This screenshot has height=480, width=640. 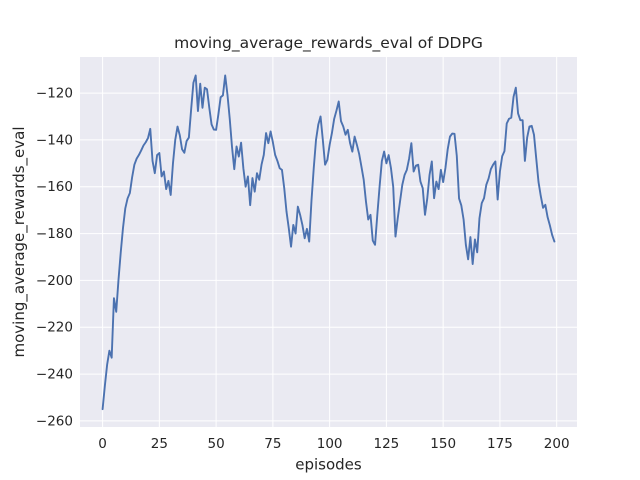 What do you see at coordinates (387, 444) in the screenshot?
I see `x-tick-label: 125` at bounding box center [387, 444].